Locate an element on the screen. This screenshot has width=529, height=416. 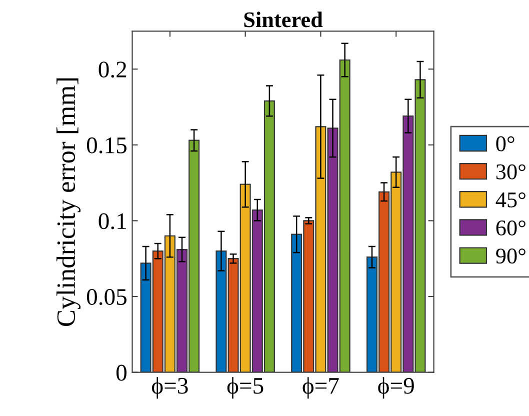
x-tick-label: ϕ=3 is located at coordinates (170, 388).